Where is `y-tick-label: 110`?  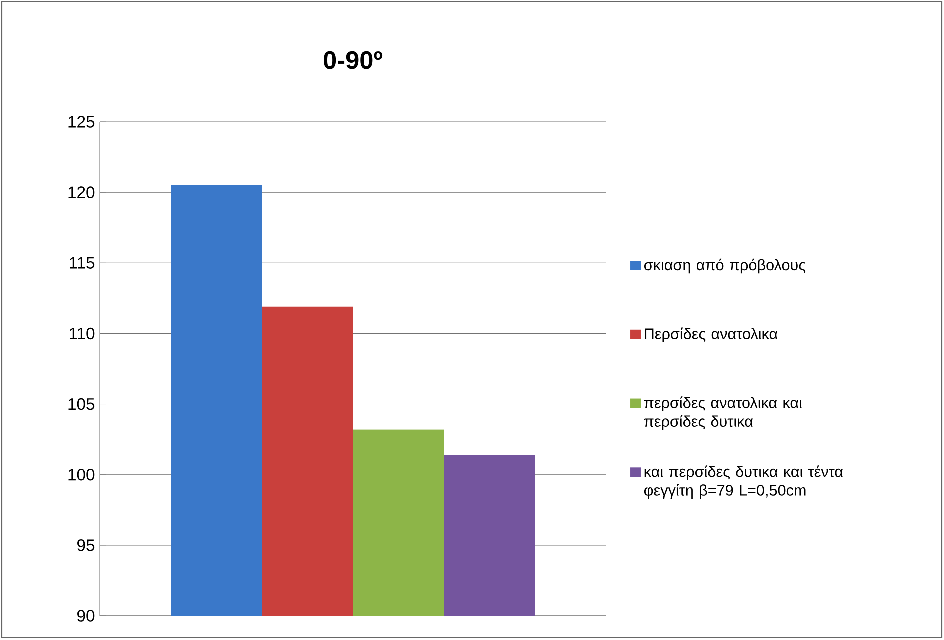 y-tick-label: 110 is located at coordinates (82, 334).